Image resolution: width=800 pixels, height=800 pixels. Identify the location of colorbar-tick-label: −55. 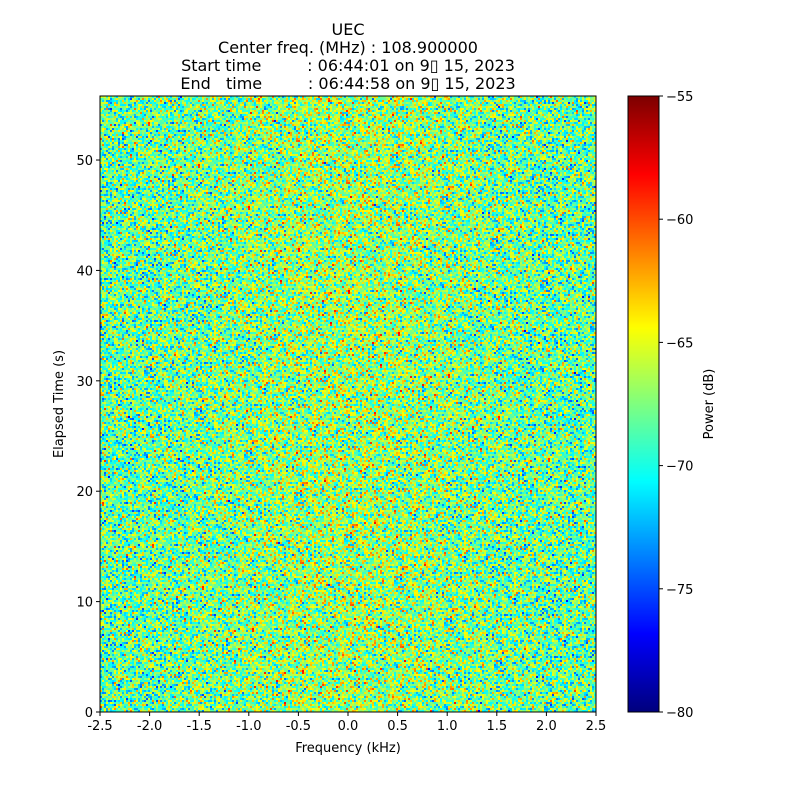
(679, 97).